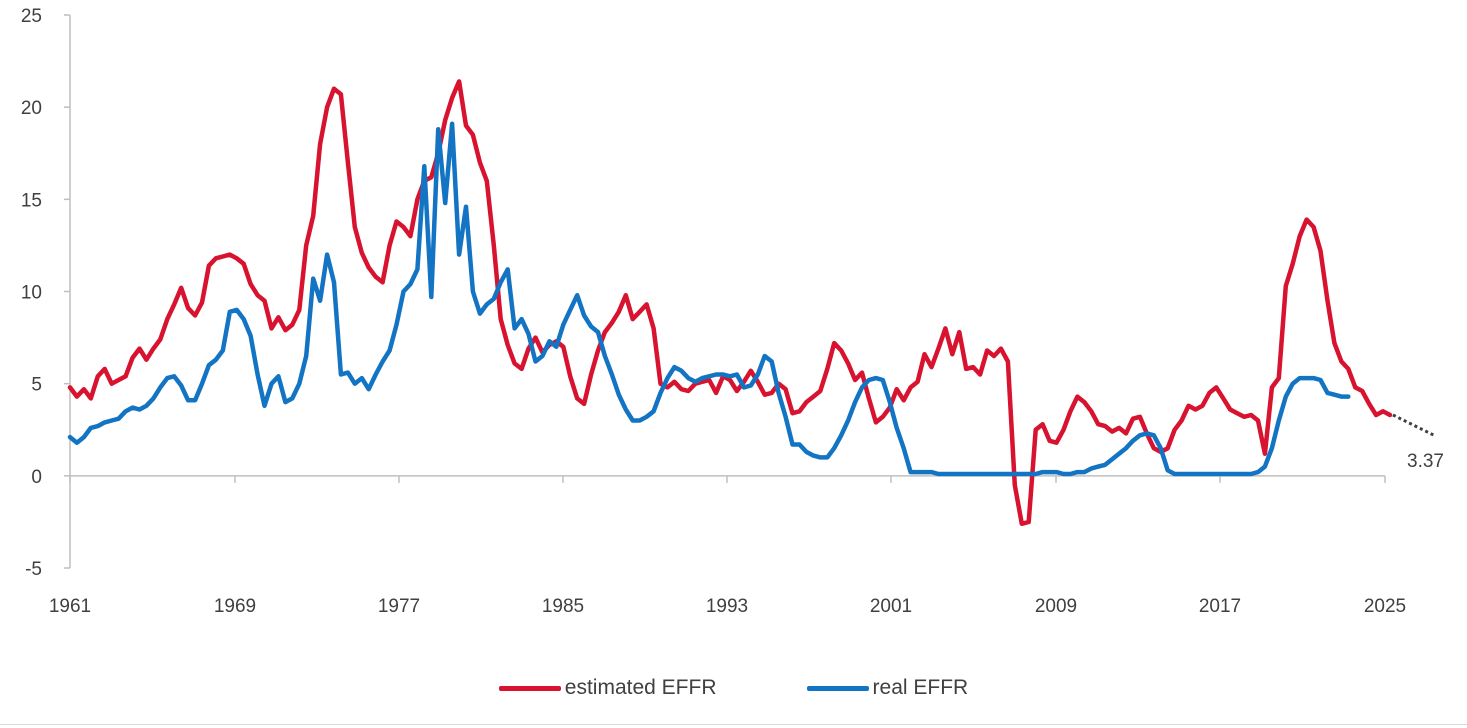  I want to click on y-tick-label: 5, so click(36, 385).